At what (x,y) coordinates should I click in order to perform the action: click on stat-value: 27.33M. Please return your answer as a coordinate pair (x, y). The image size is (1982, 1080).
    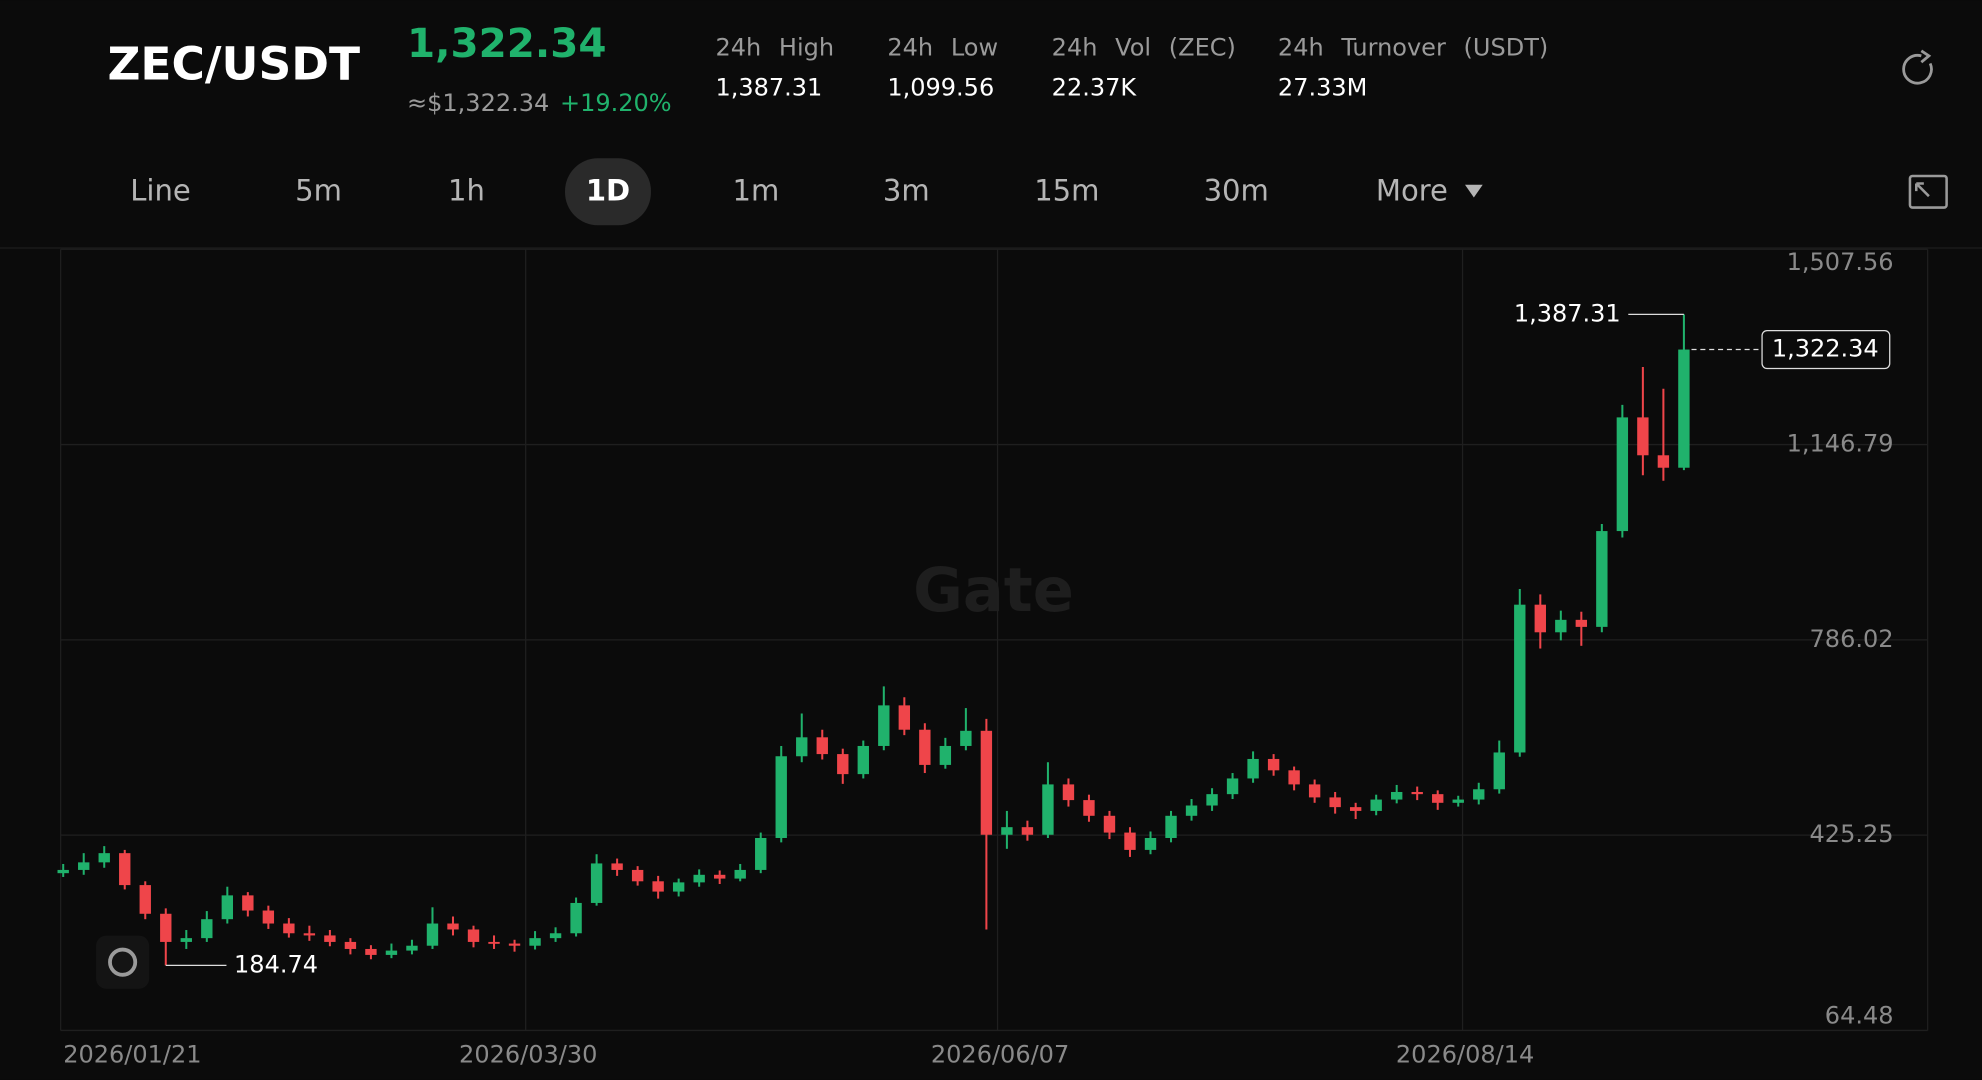
    Looking at the image, I should click on (1322, 88).